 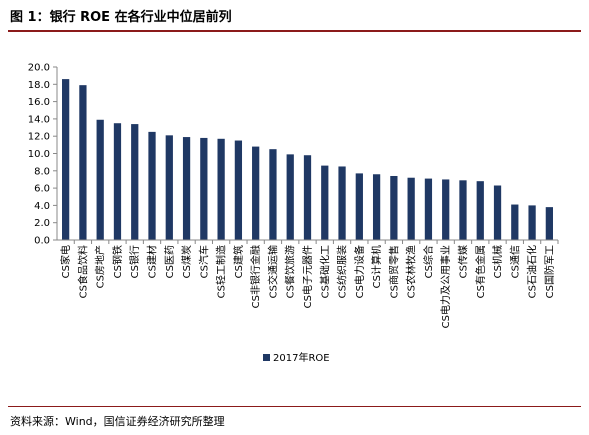 What do you see at coordinates (170, 261) in the screenshot?
I see `x-category-label: CS医药` at bounding box center [170, 261].